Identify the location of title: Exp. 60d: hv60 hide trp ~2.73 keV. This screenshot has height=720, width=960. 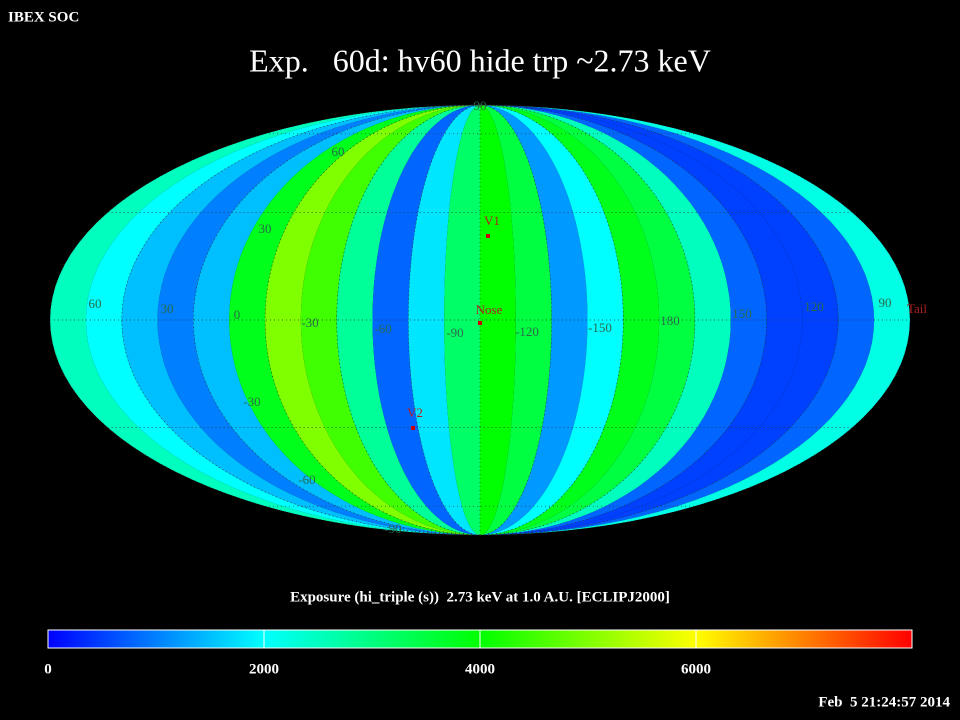
(480, 60).